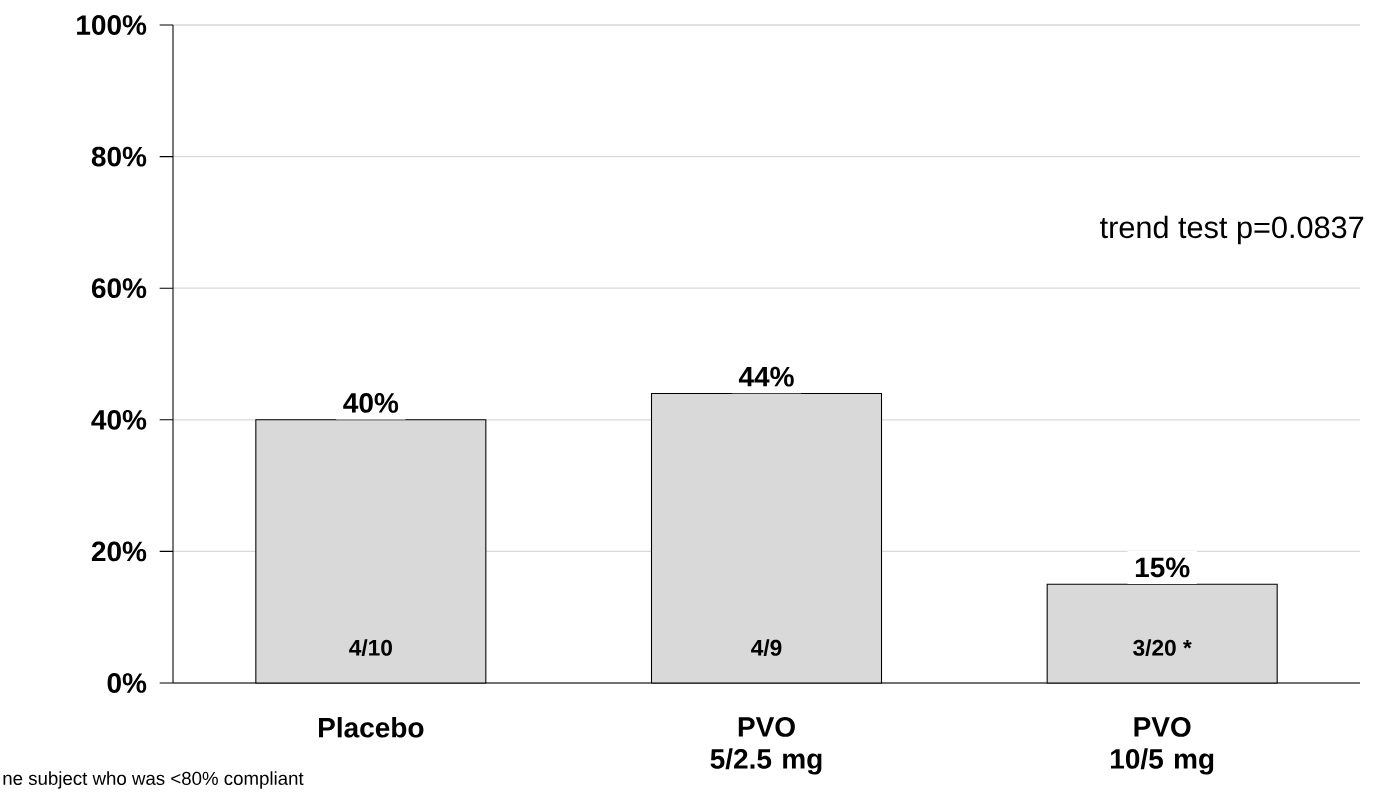 The width and height of the screenshot is (1380, 797). Describe the element at coordinates (371, 727) in the screenshot. I see `x-tick-label: Placebo` at that location.